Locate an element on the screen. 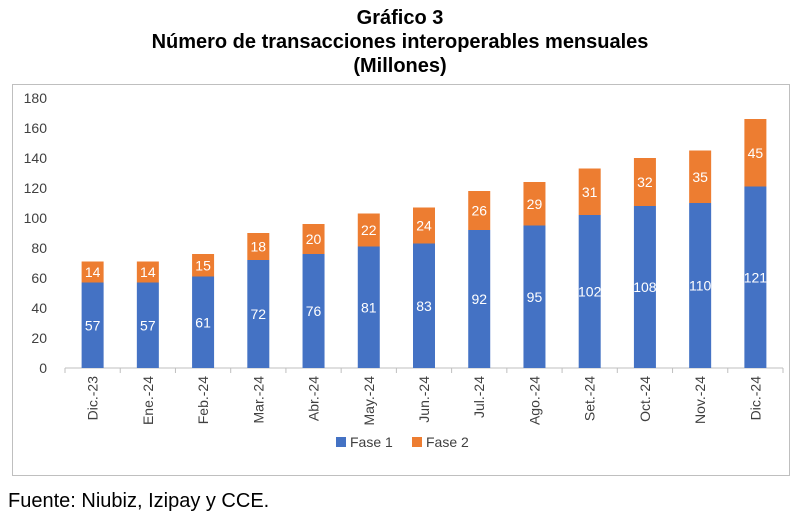  data-label-fase1: 72 is located at coordinates (259, 314).